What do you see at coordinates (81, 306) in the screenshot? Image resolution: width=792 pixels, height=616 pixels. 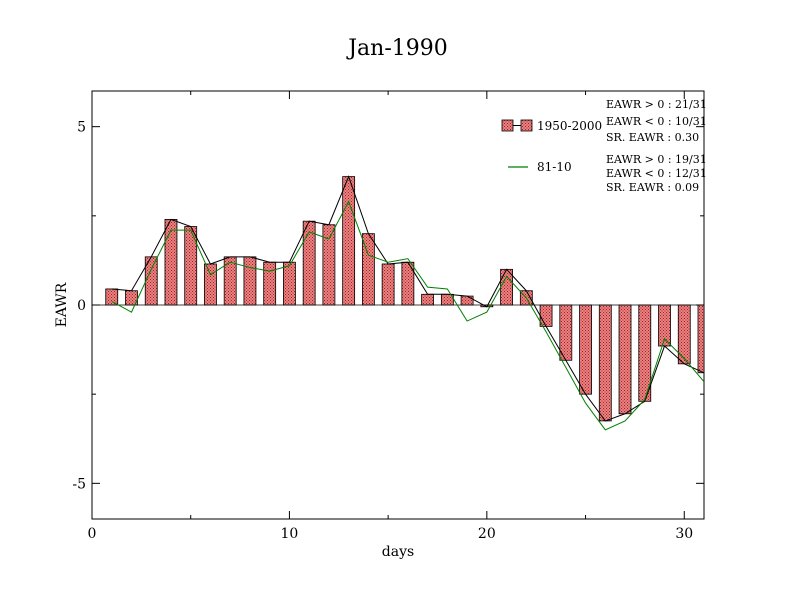 I see `y-tick-label-0: 0` at bounding box center [81, 306].